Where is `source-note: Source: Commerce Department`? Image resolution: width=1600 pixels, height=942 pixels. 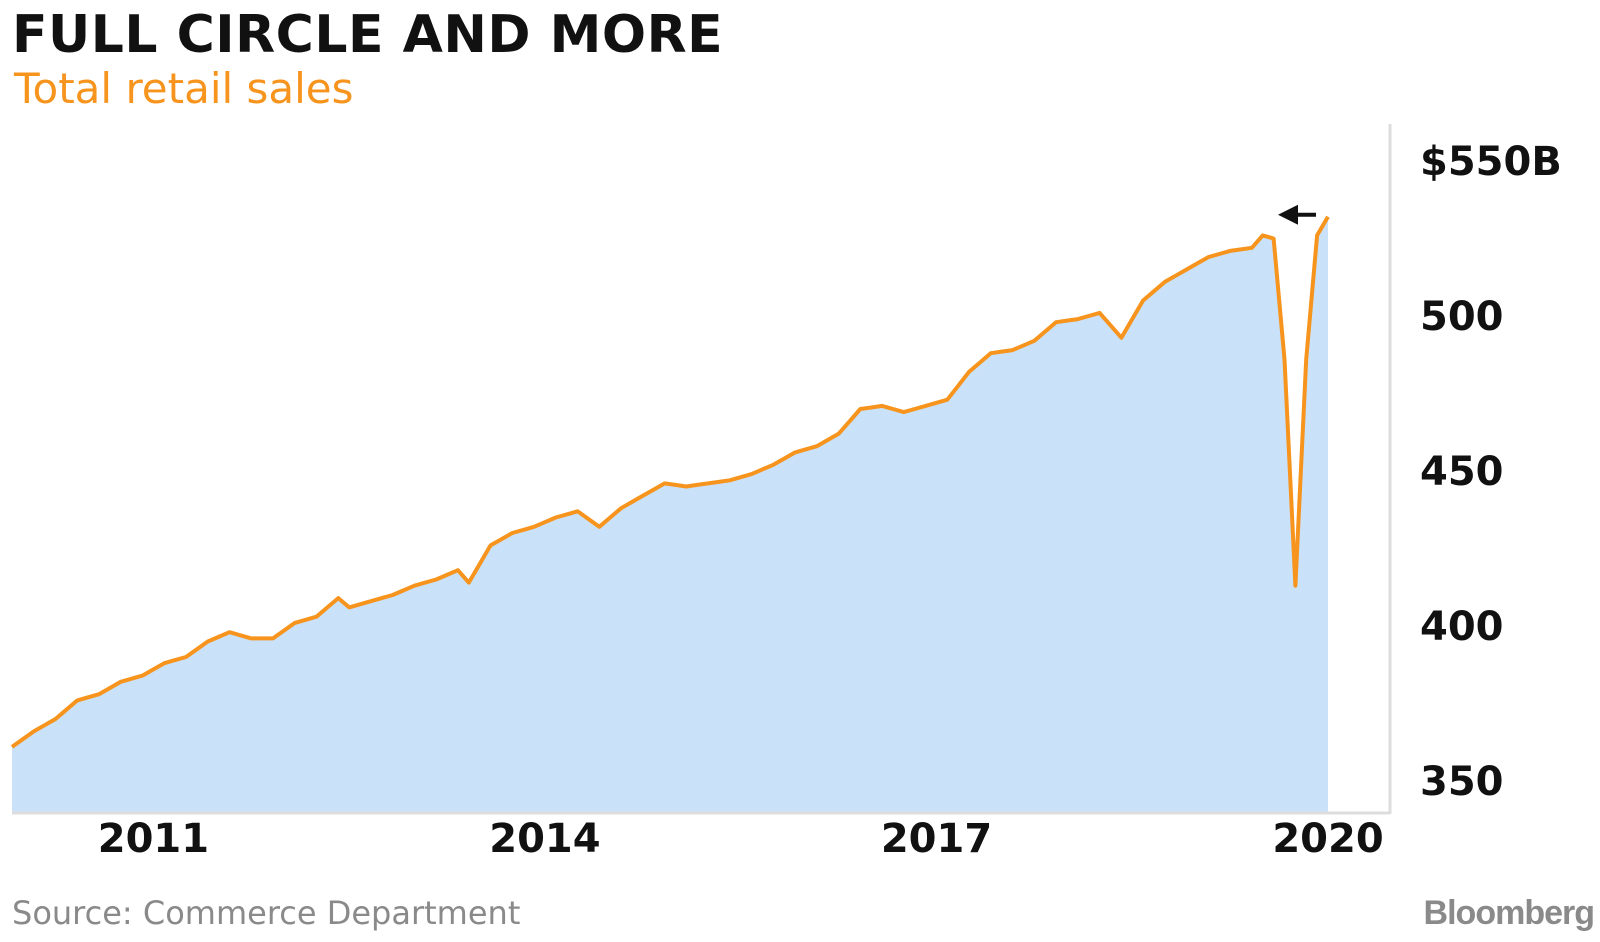 source-note: Source: Commerce Department is located at coordinates (266, 913).